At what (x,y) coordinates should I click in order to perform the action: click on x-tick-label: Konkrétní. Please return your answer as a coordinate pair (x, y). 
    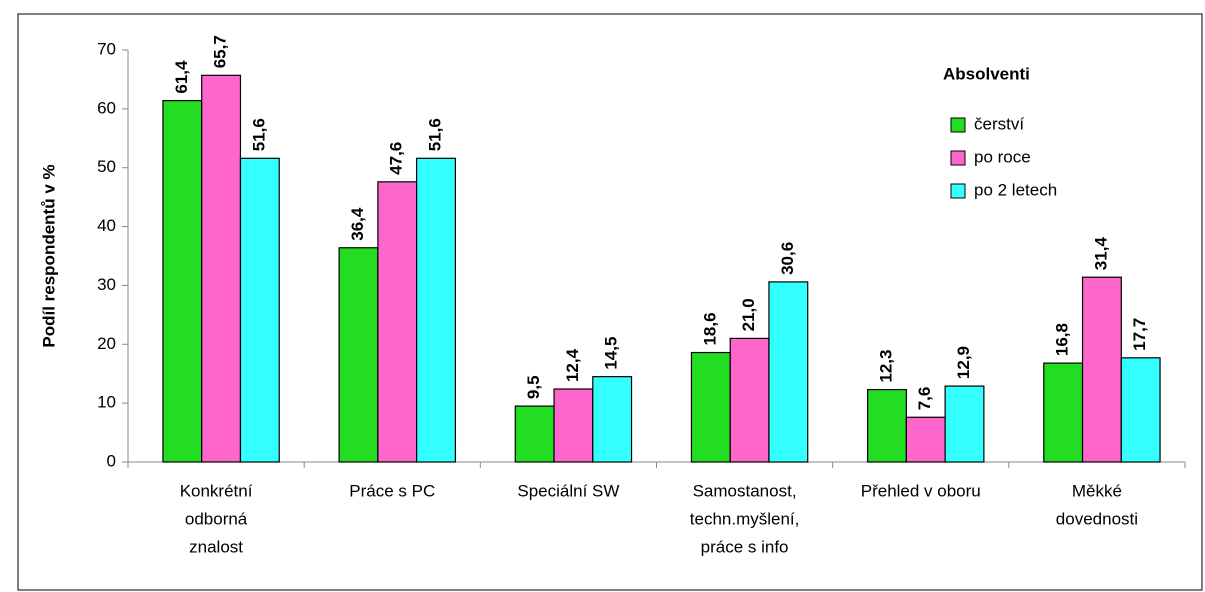
    Looking at the image, I should click on (216, 490).